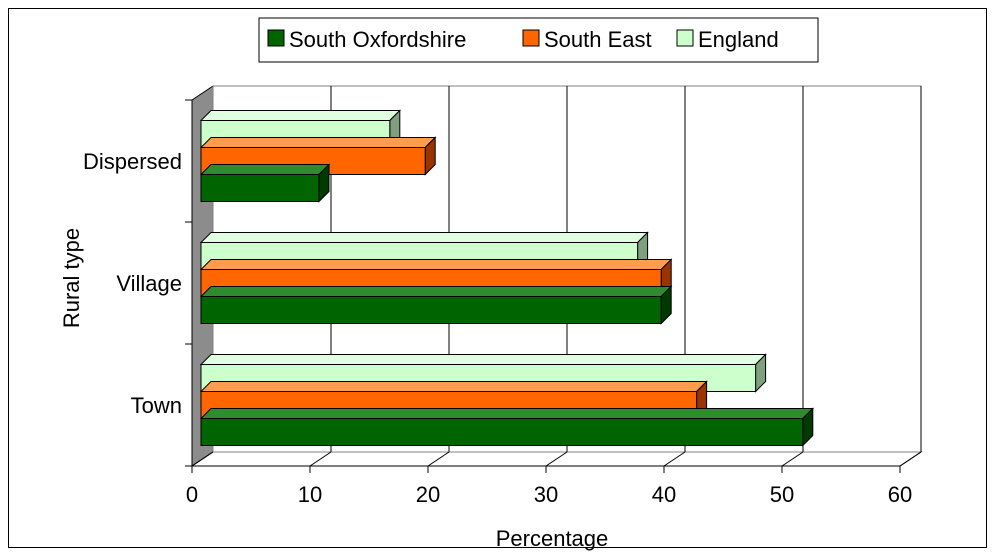 The height and width of the screenshot is (555, 997). I want to click on y-axis-label: Rural type, so click(71, 278).